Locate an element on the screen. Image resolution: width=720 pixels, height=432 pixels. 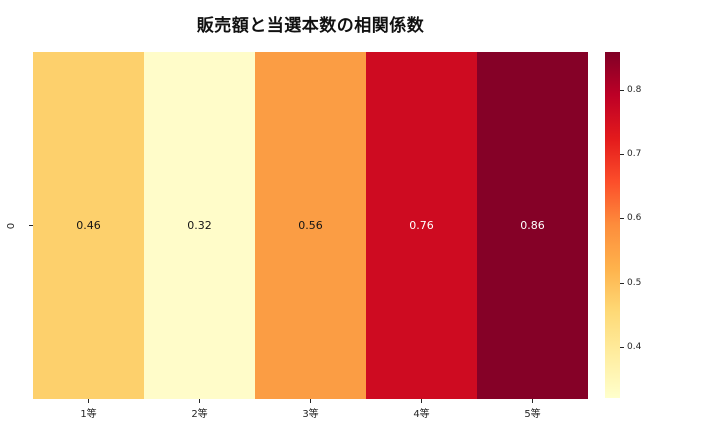
colorbar-tick-label: 0.6 is located at coordinates (634, 218).